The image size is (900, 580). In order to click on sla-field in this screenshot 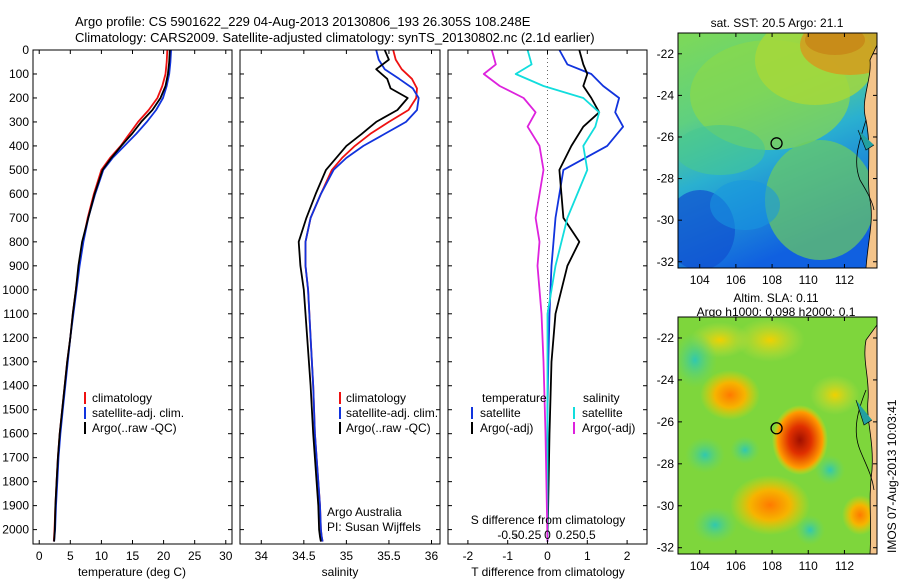, I will do `click(777, 435)`.